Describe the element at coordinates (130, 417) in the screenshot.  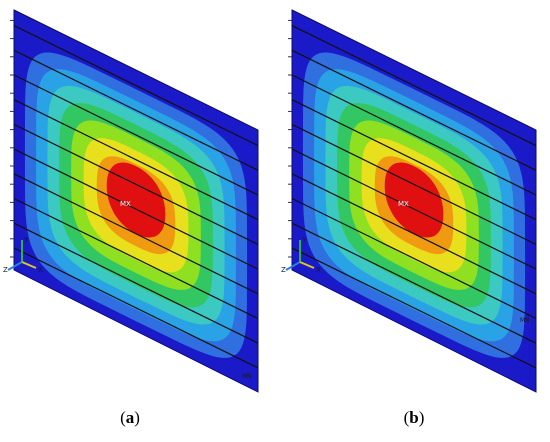
I see `caption-a: (a)` at that location.